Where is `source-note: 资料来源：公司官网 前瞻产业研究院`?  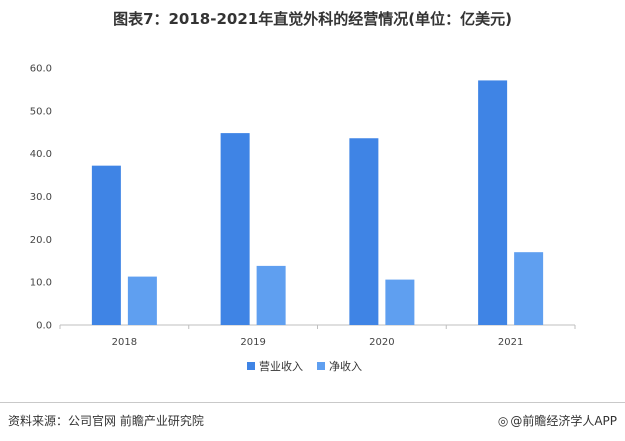
source-note: 资料来源：公司官网 前瞻产业研究院 is located at coordinates (106, 421).